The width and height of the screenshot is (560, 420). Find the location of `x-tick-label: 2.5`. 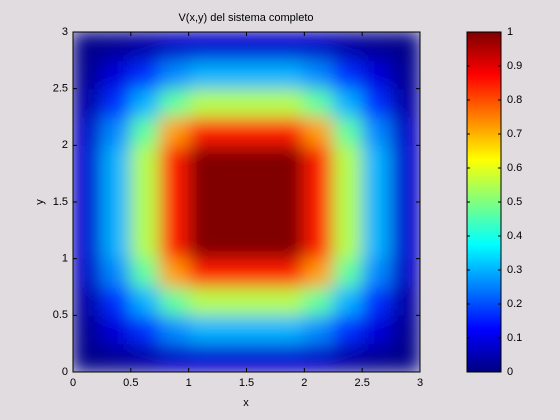

x-tick-label: 2.5 is located at coordinates (362, 383).